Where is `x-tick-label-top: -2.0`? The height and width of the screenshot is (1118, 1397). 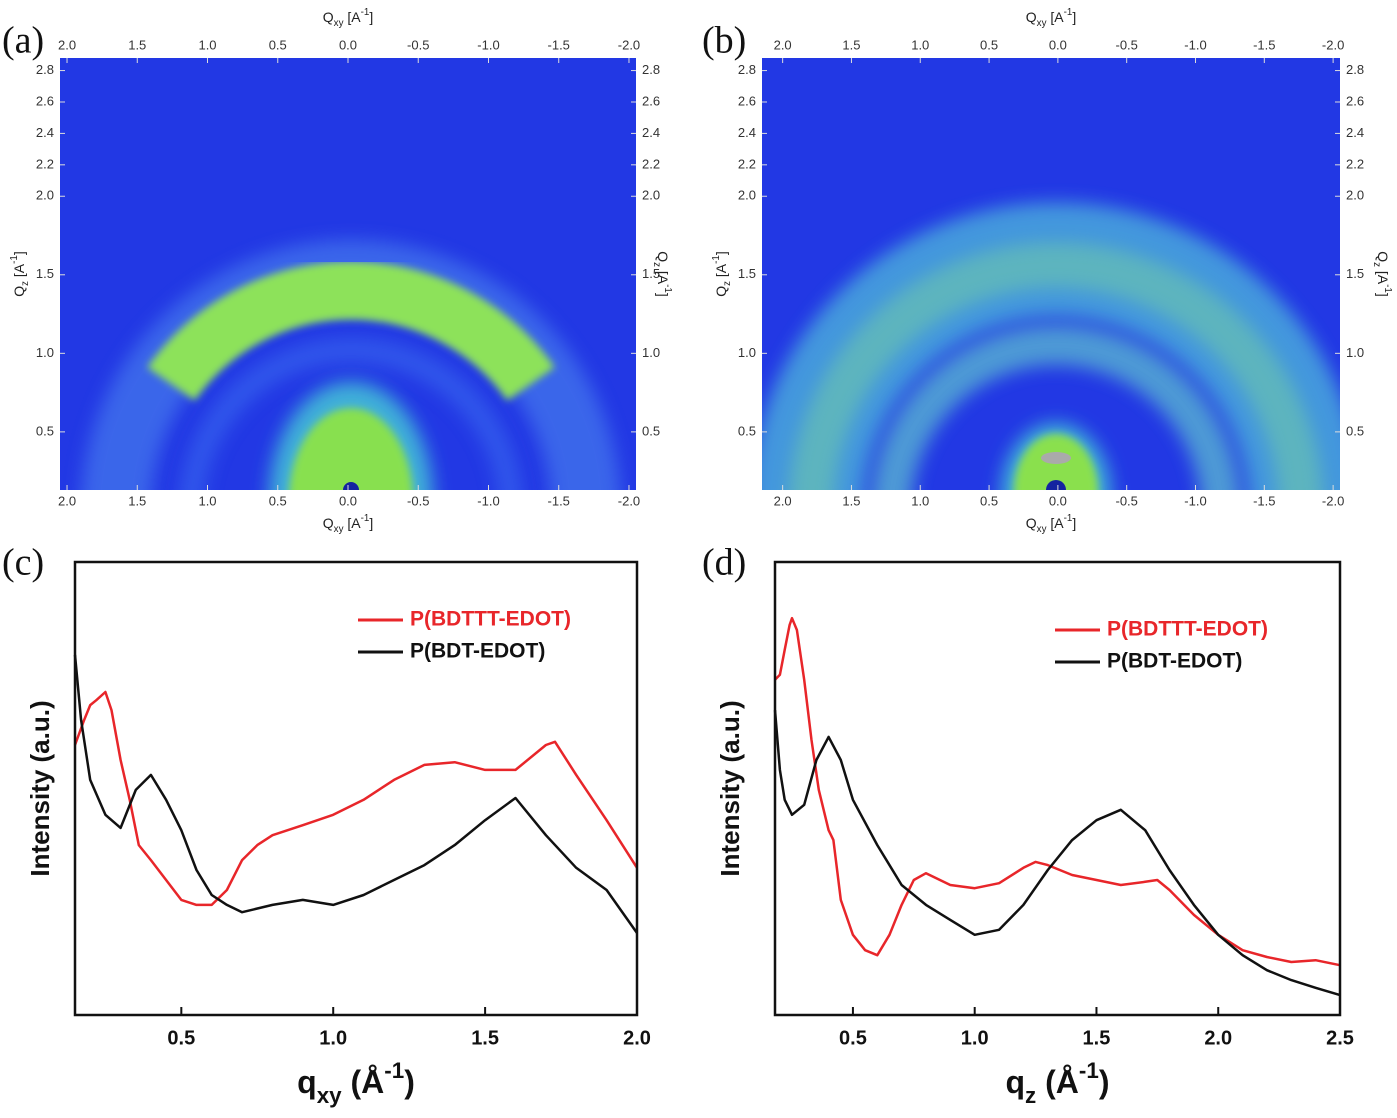 x-tick-label-top: -2.0 is located at coordinates (1333, 44).